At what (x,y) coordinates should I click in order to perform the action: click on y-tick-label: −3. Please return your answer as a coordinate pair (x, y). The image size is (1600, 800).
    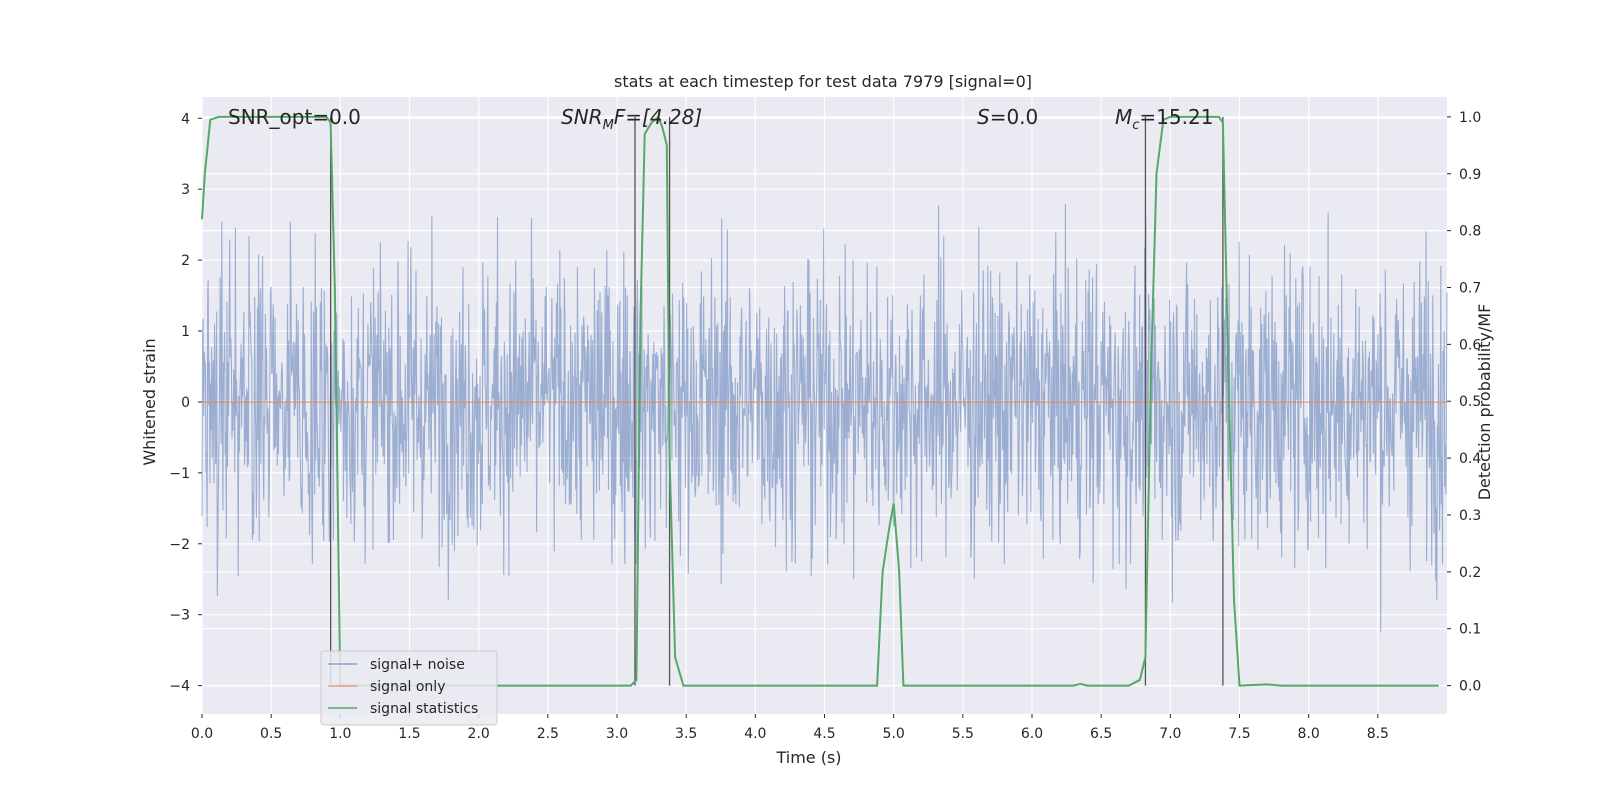
    Looking at the image, I should click on (179, 616).